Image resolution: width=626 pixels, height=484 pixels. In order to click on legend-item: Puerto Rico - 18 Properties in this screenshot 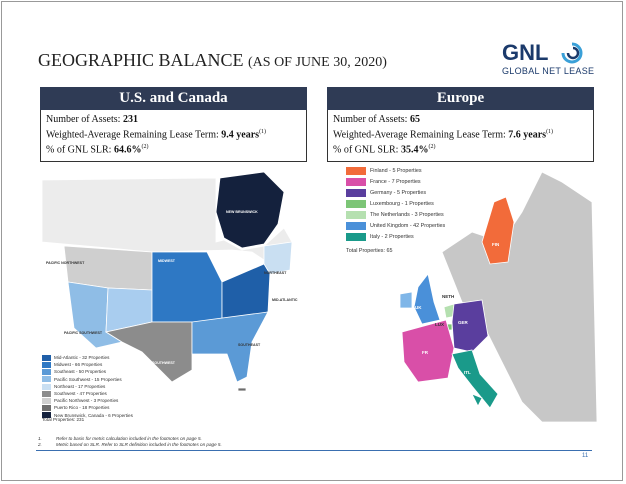, I will do `click(87, 408)`.